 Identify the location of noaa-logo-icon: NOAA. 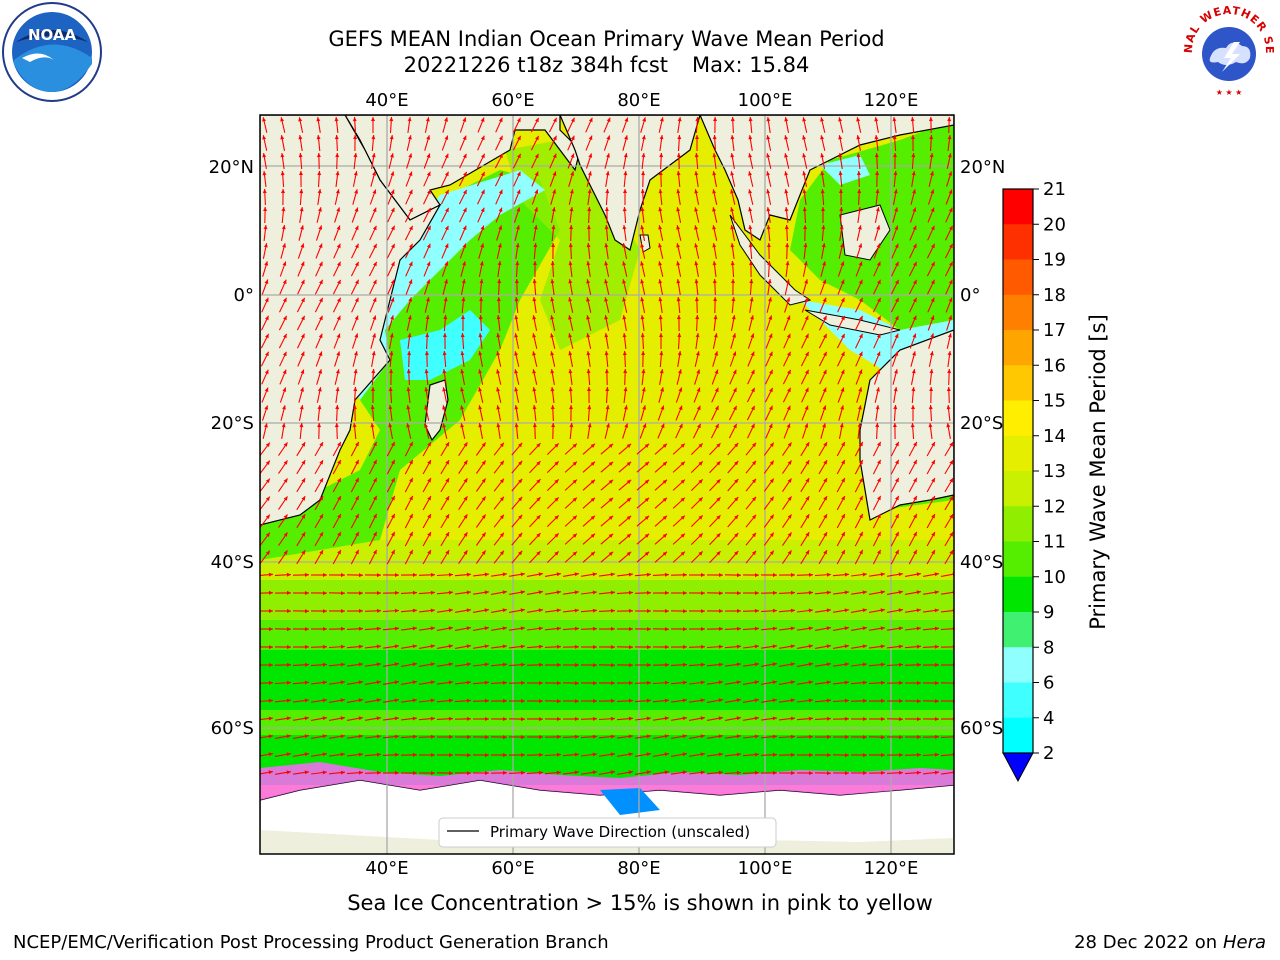
(52, 52).